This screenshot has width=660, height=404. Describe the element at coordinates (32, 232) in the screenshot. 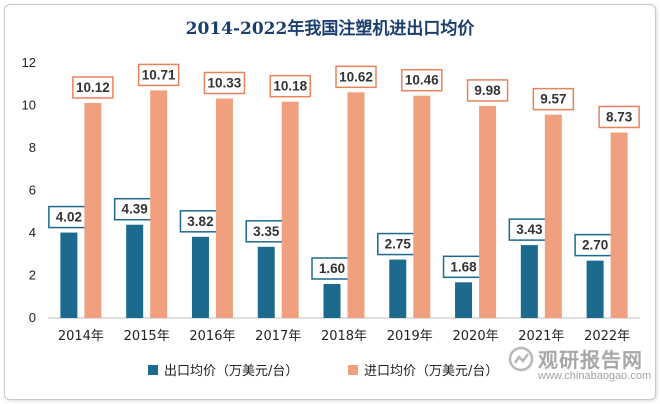

I see `y-tick-label: 4` at that location.